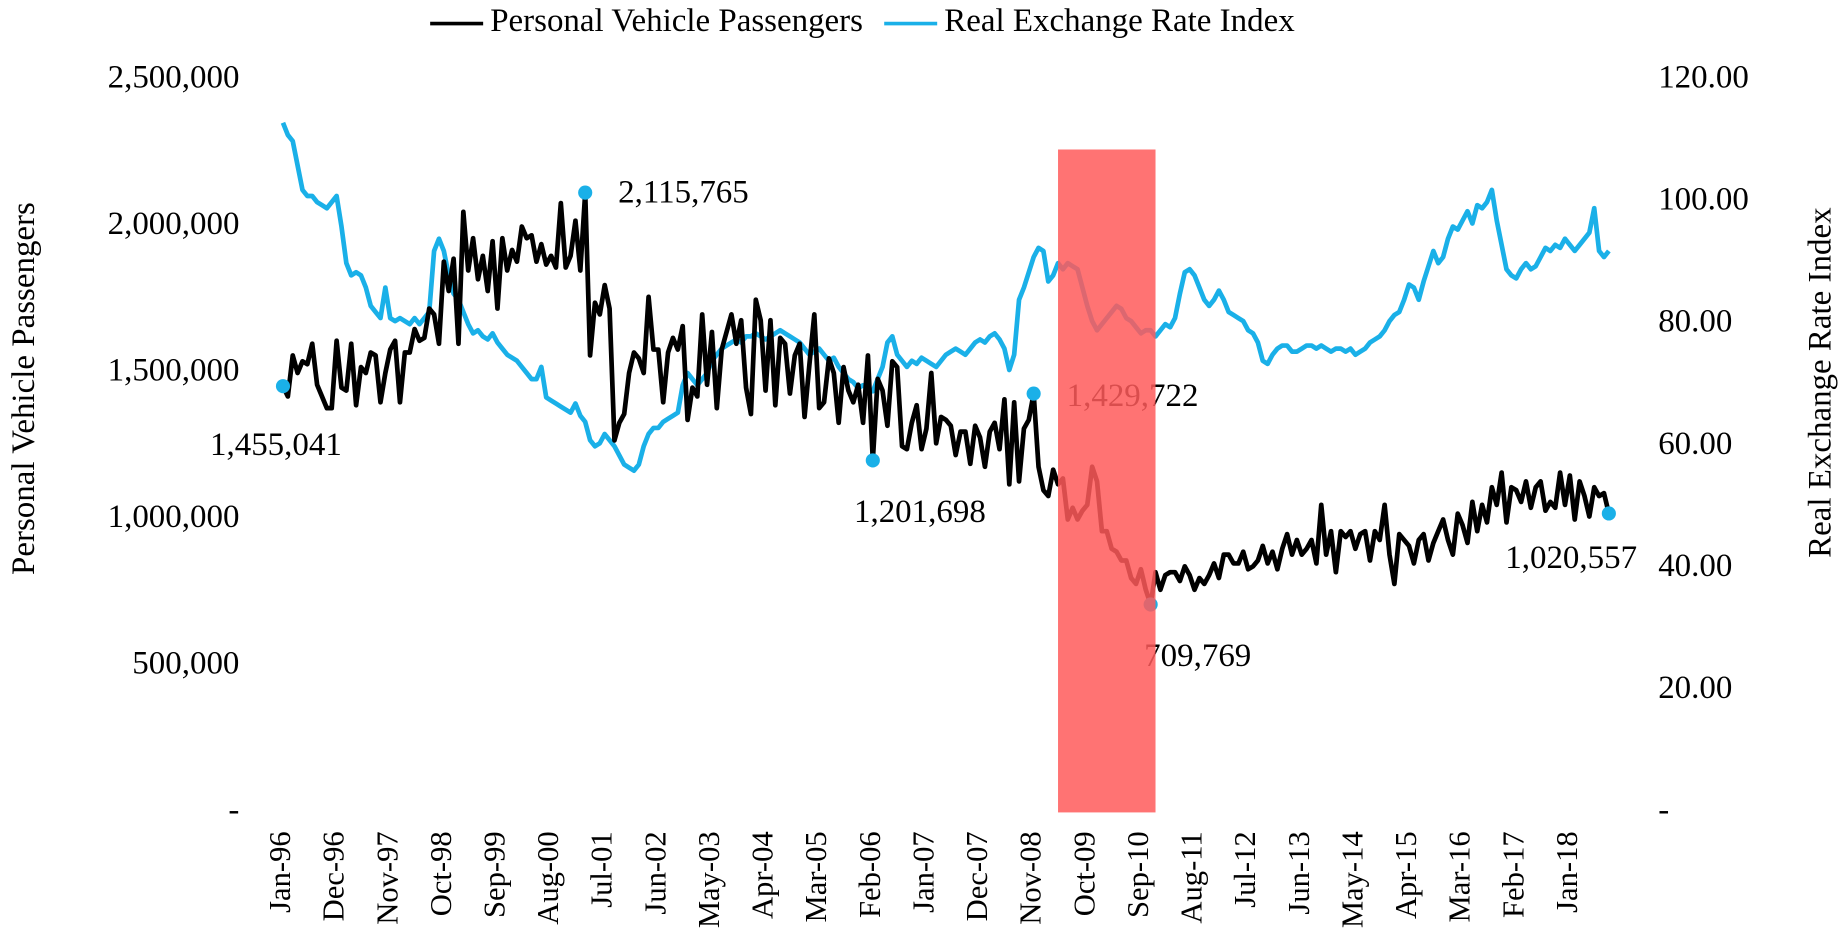  What do you see at coordinates (977, 876) in the screenshot?
I see `x-tick-label: Dec-07` at bounding box center [977, 876].